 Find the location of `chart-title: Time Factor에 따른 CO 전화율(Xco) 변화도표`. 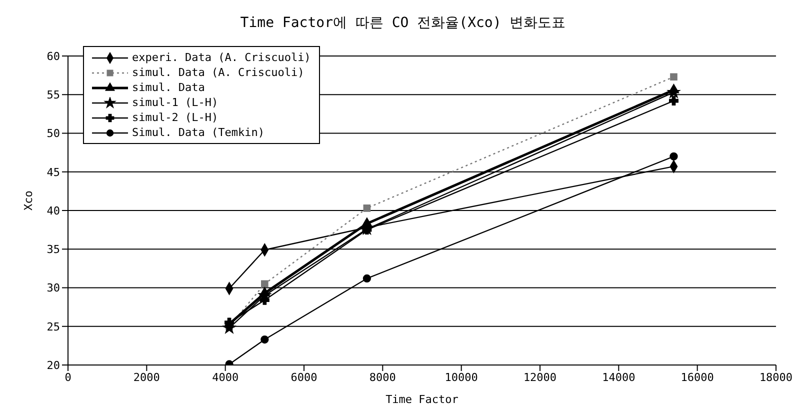

chart-title: Time Factor에 따른 CO 전화율(Xco) 변화도표 is located at coordinates (403, 23).